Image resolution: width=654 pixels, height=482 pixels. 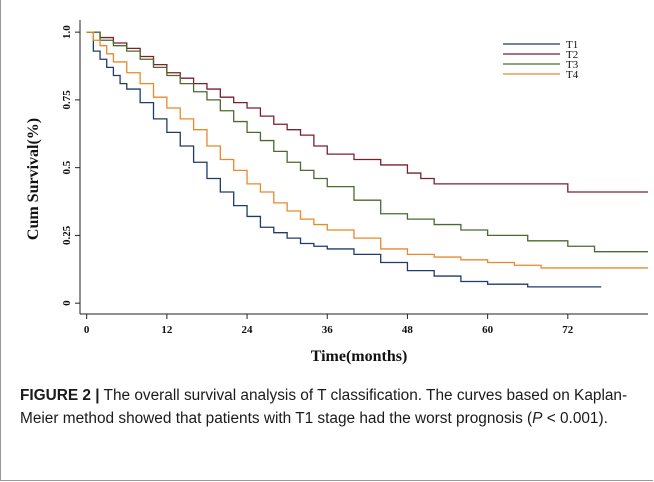 What do you see at coordinates (167, 330) in the screenshot?
I see `x-tick-label: 12` at bounding box center [167, 330].